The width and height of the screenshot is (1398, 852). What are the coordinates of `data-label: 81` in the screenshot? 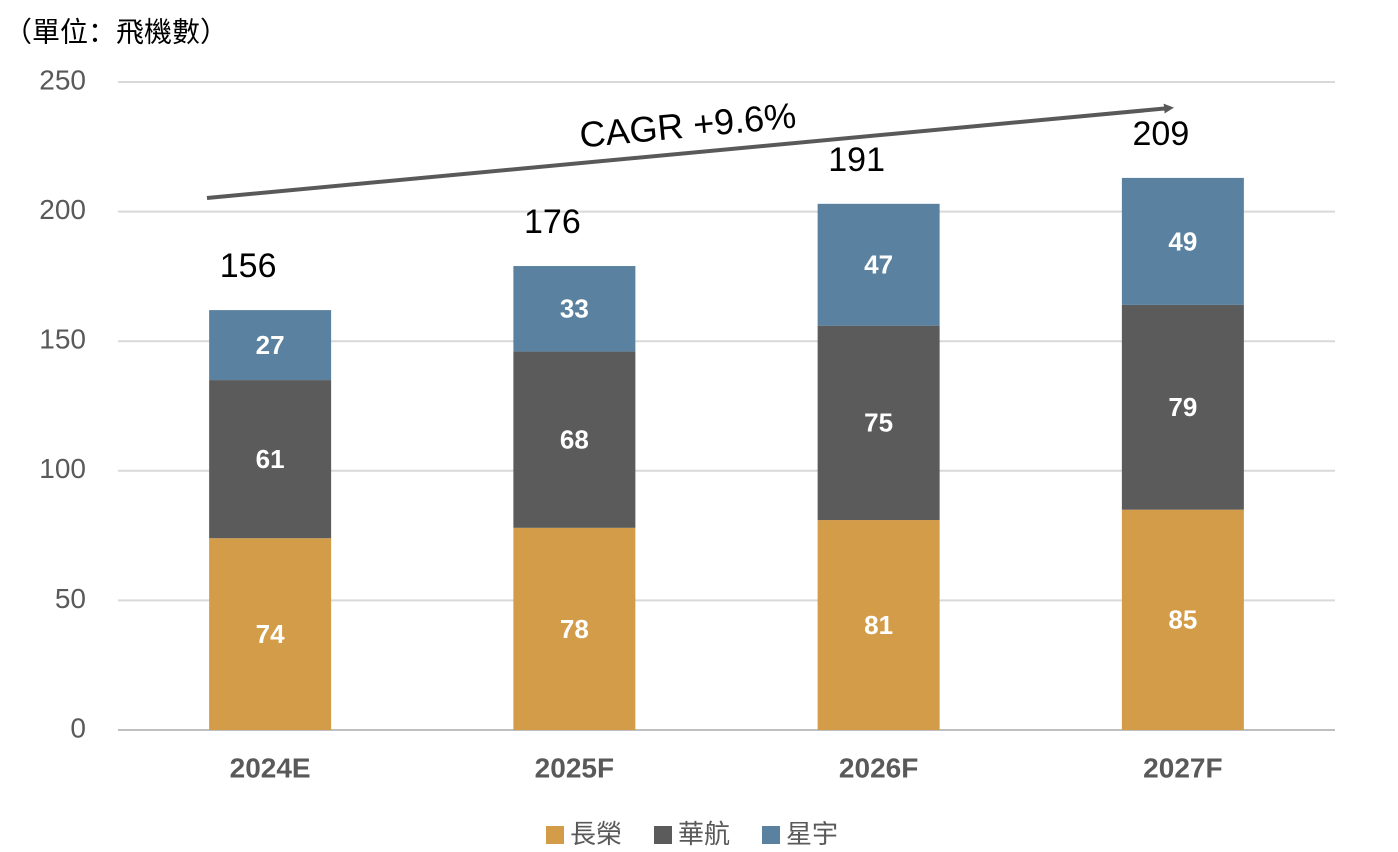 It's located at (878, 625).